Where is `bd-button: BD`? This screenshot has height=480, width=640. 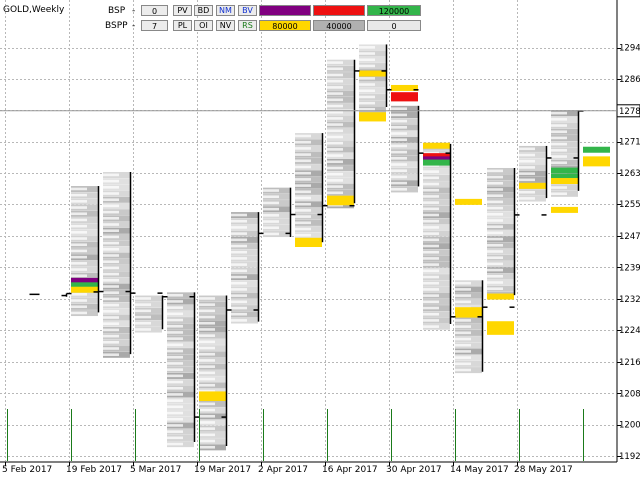 bd-button: BD is located at coordinates (203, 10).